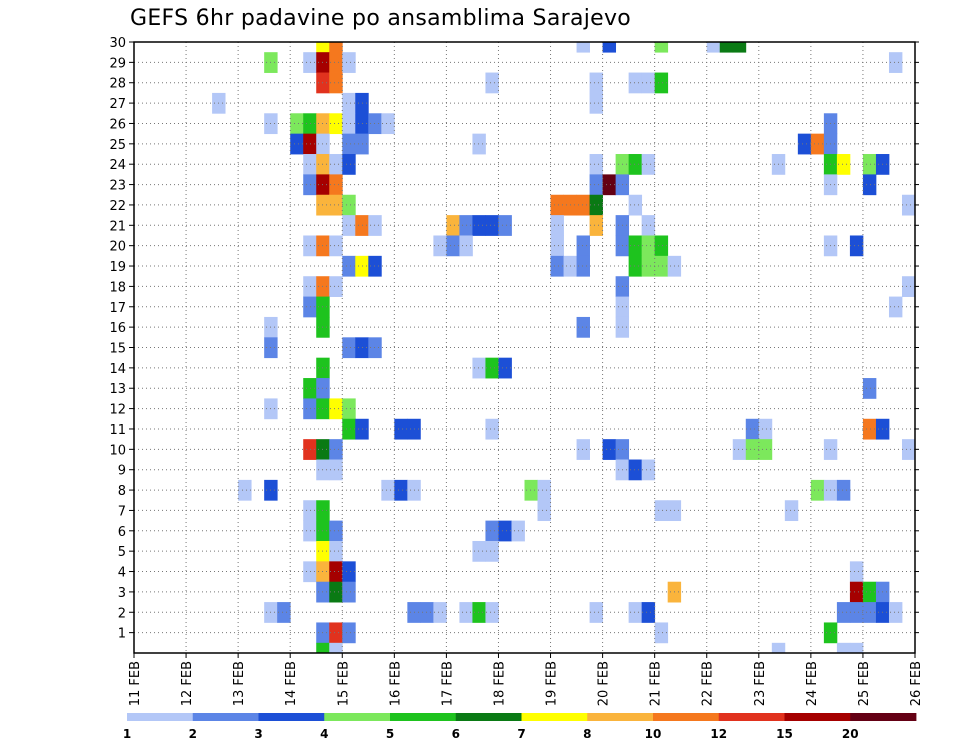 This screenshot has width=960, height=742. What do you see at coordinates (635, 205) in the screenshot?
I see `precip-cell-m22-t38` at bounding box center [635, 205].